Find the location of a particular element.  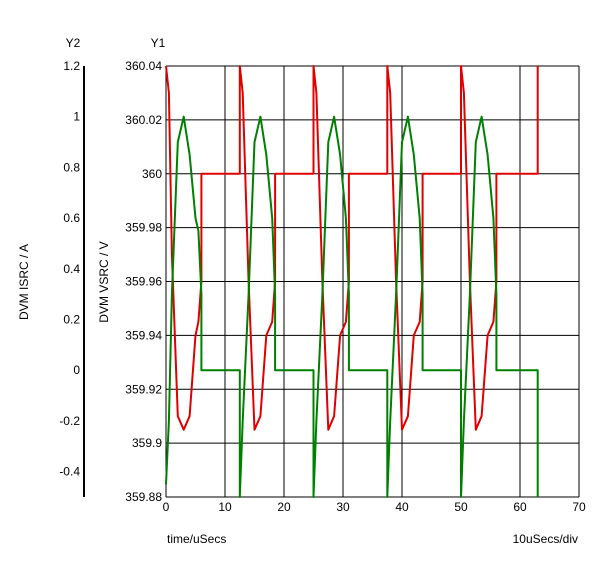

x-tick-label: 30 is located at coordinates (343, 507).